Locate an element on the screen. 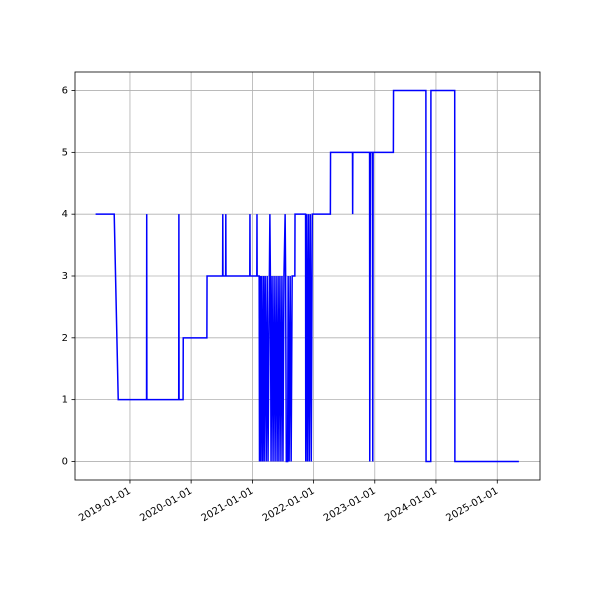  y-tick-label: 3 is located at coordinates (65, 276).